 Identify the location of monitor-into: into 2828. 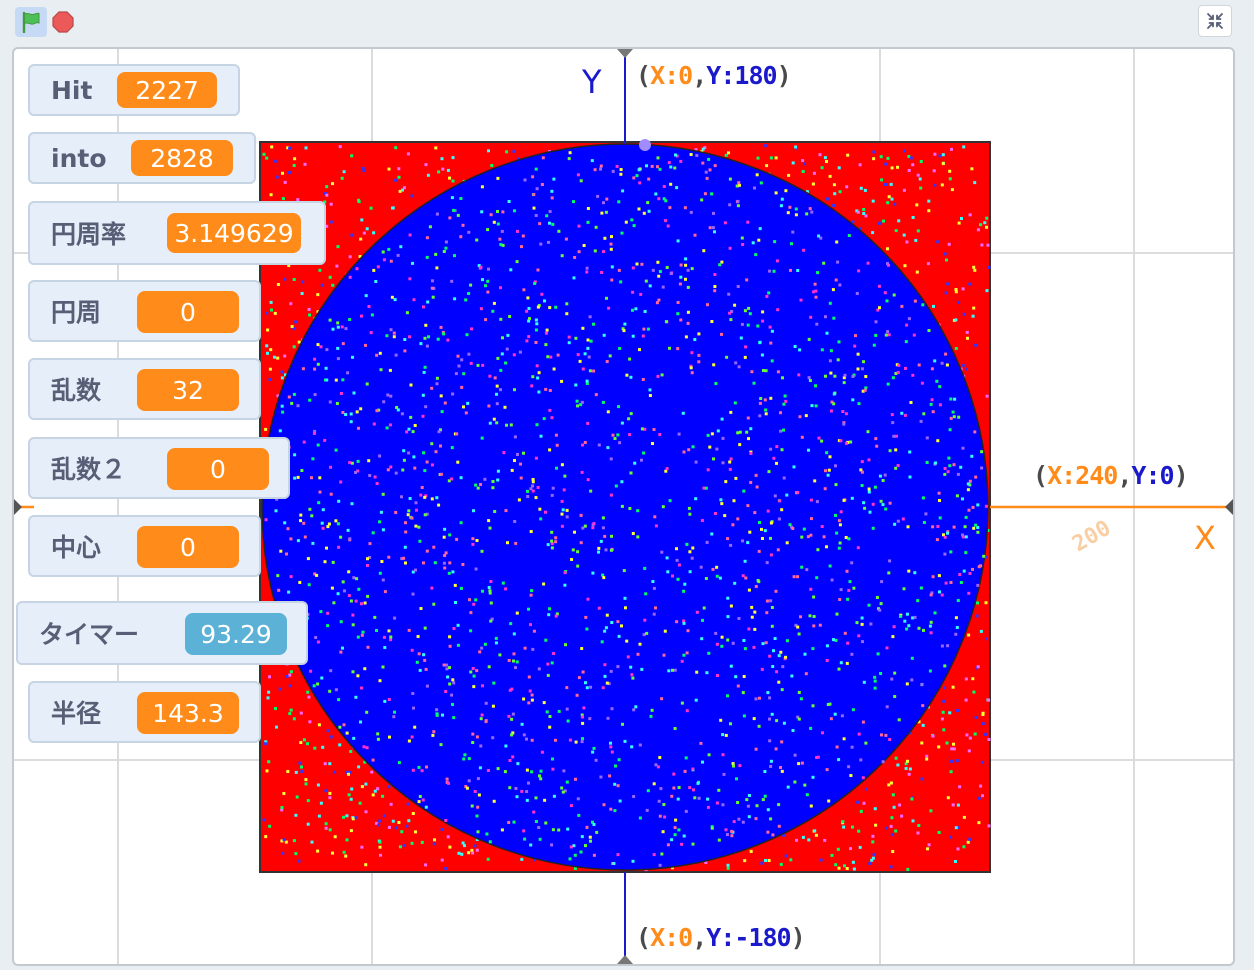
(142, 158).